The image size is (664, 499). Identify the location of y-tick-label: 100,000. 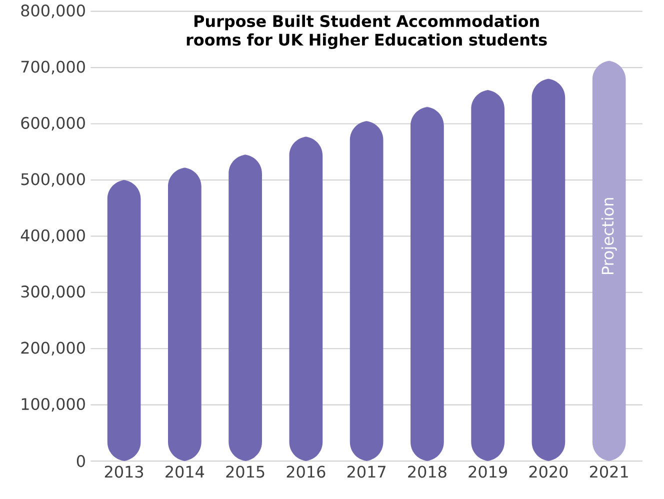
(53, 405).